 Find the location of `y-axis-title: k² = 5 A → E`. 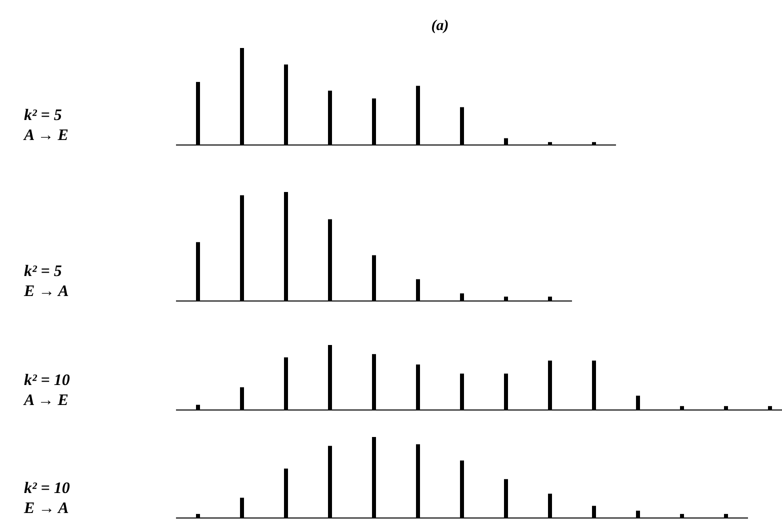

y-axis-title: k² = 5 A → E is located at coordinates (46, 126).